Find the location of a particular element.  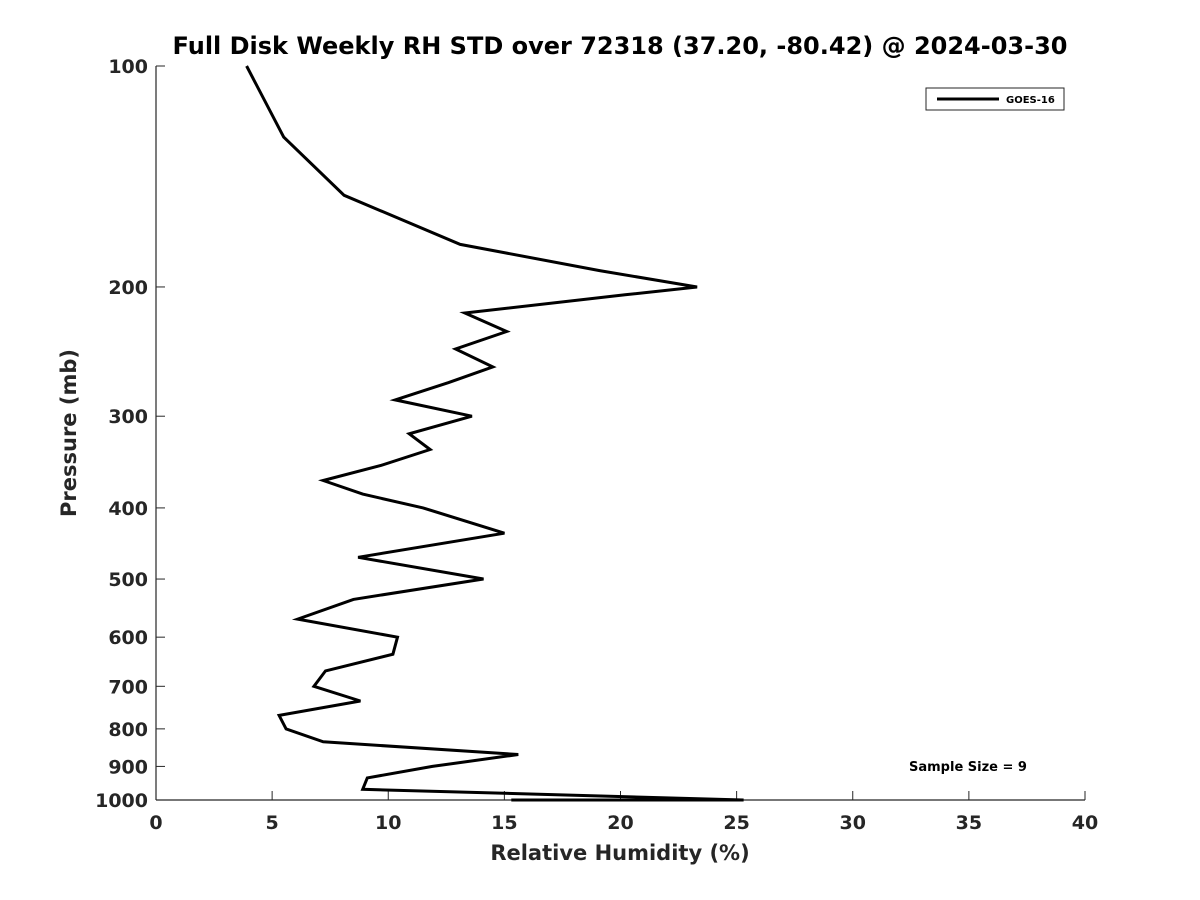

y-tick-label: 200 is located at coordinates (128, 288).